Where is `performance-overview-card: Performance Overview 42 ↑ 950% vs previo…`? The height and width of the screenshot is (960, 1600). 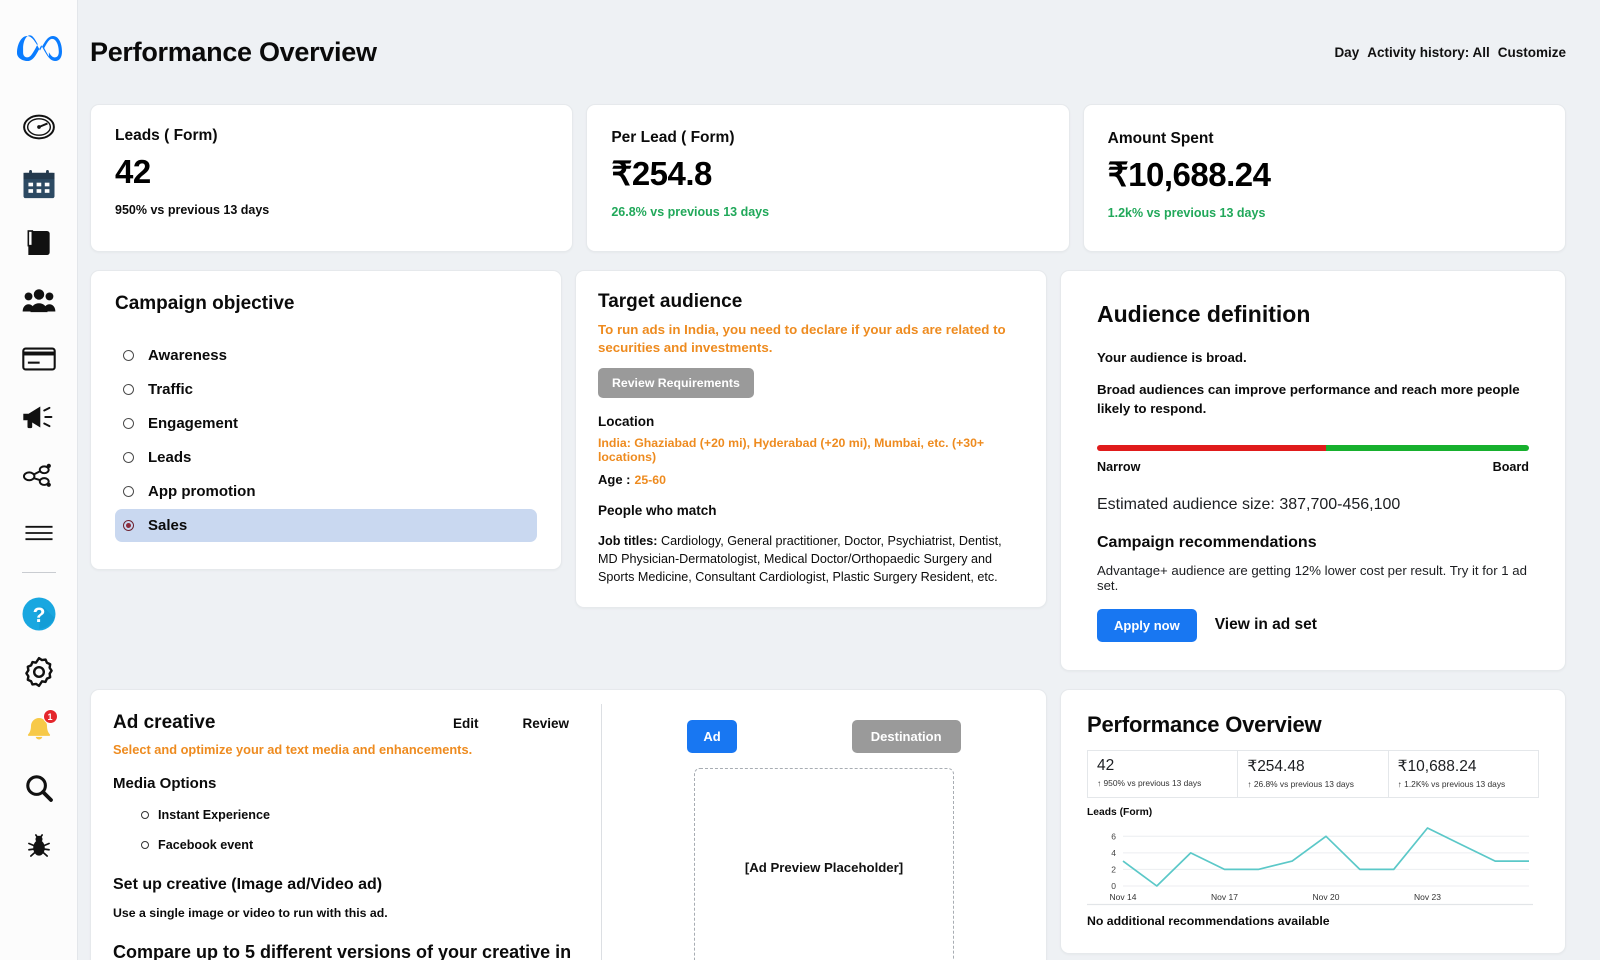 performance-overview-card: Performance Overview 42 ↑ 950% vs previo… is located at coordinates (1313, 821).